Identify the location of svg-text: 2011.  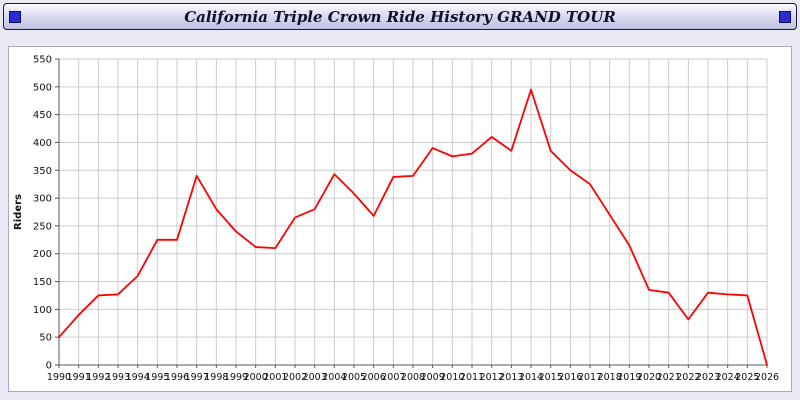
(472, 377).